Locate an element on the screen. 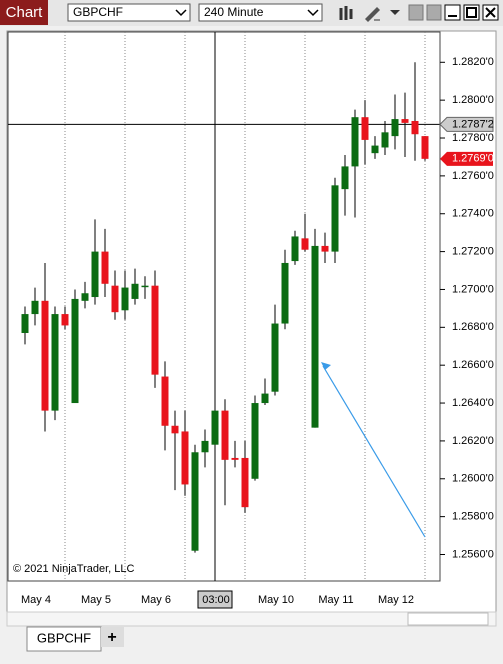 Image resolution: width=503 pixels, height=664 pixels. y-tick-label: 1.2820'0 is located at coordinates (473, 62).